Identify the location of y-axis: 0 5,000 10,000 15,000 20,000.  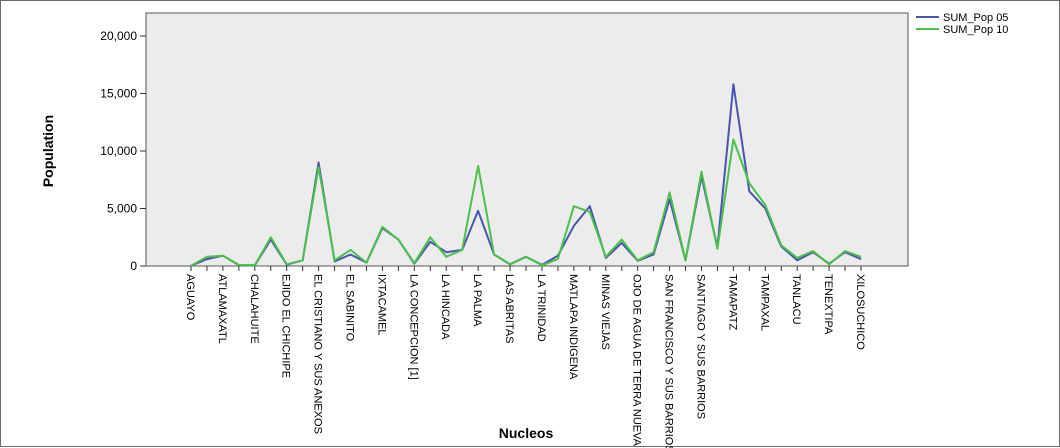
(123, 151).